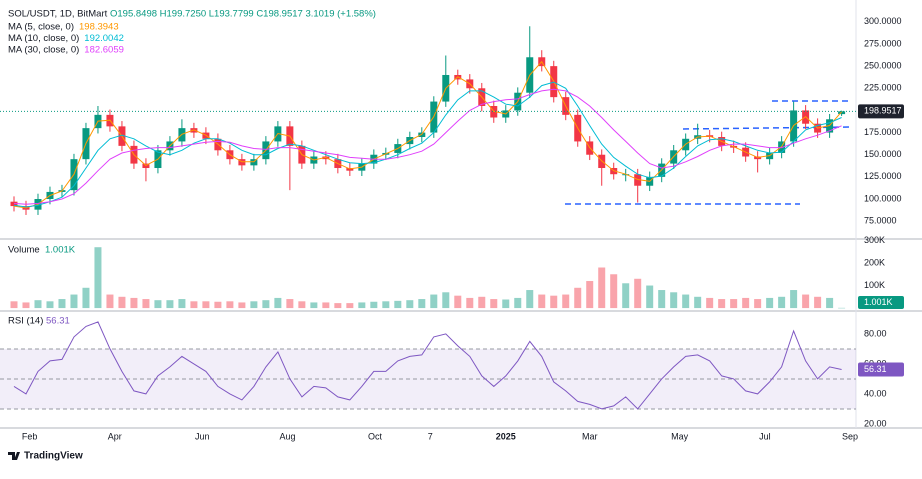  What do you see at coordinates (506, 436) in the screenshot?
I see `x-tick-label: 2025` at bounding box center [506, 436].